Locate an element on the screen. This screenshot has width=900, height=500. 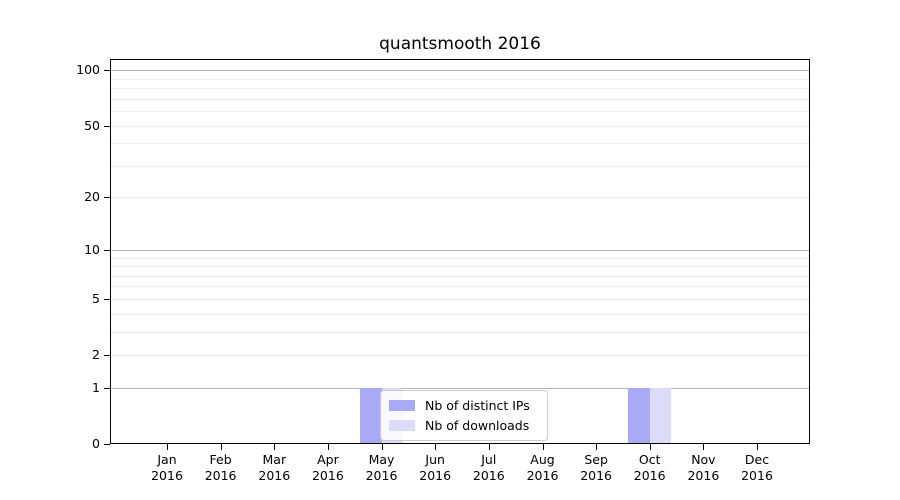
x-tick-label-apr: Apr 2016 is located at coordinates (327, 467).